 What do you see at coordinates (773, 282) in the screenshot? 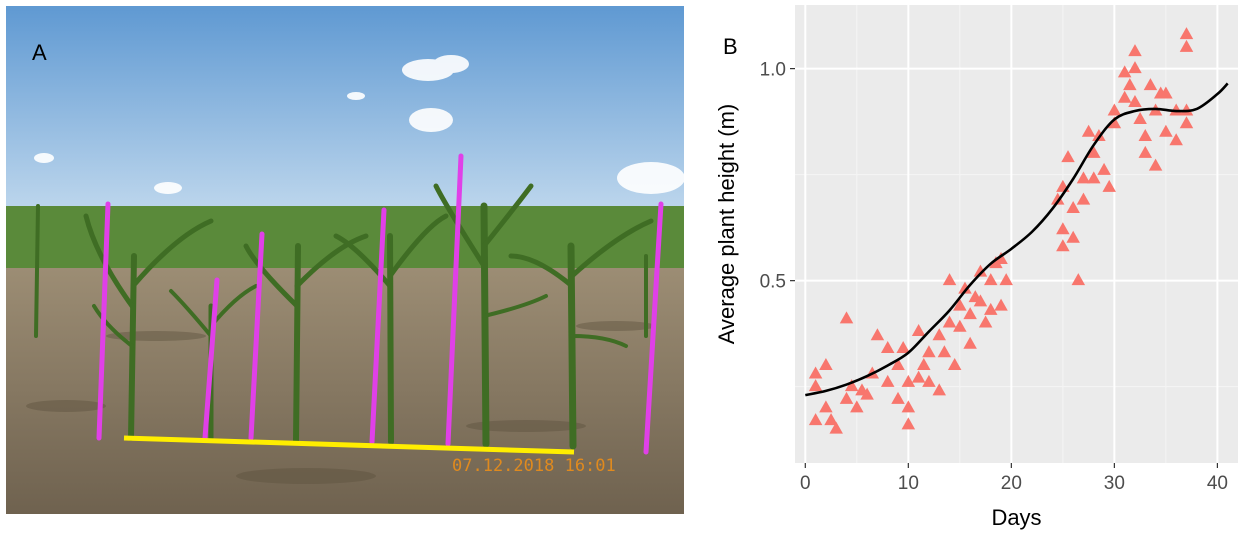
I see `y-tick-label: 0.5` at bounding box center [773, 282].